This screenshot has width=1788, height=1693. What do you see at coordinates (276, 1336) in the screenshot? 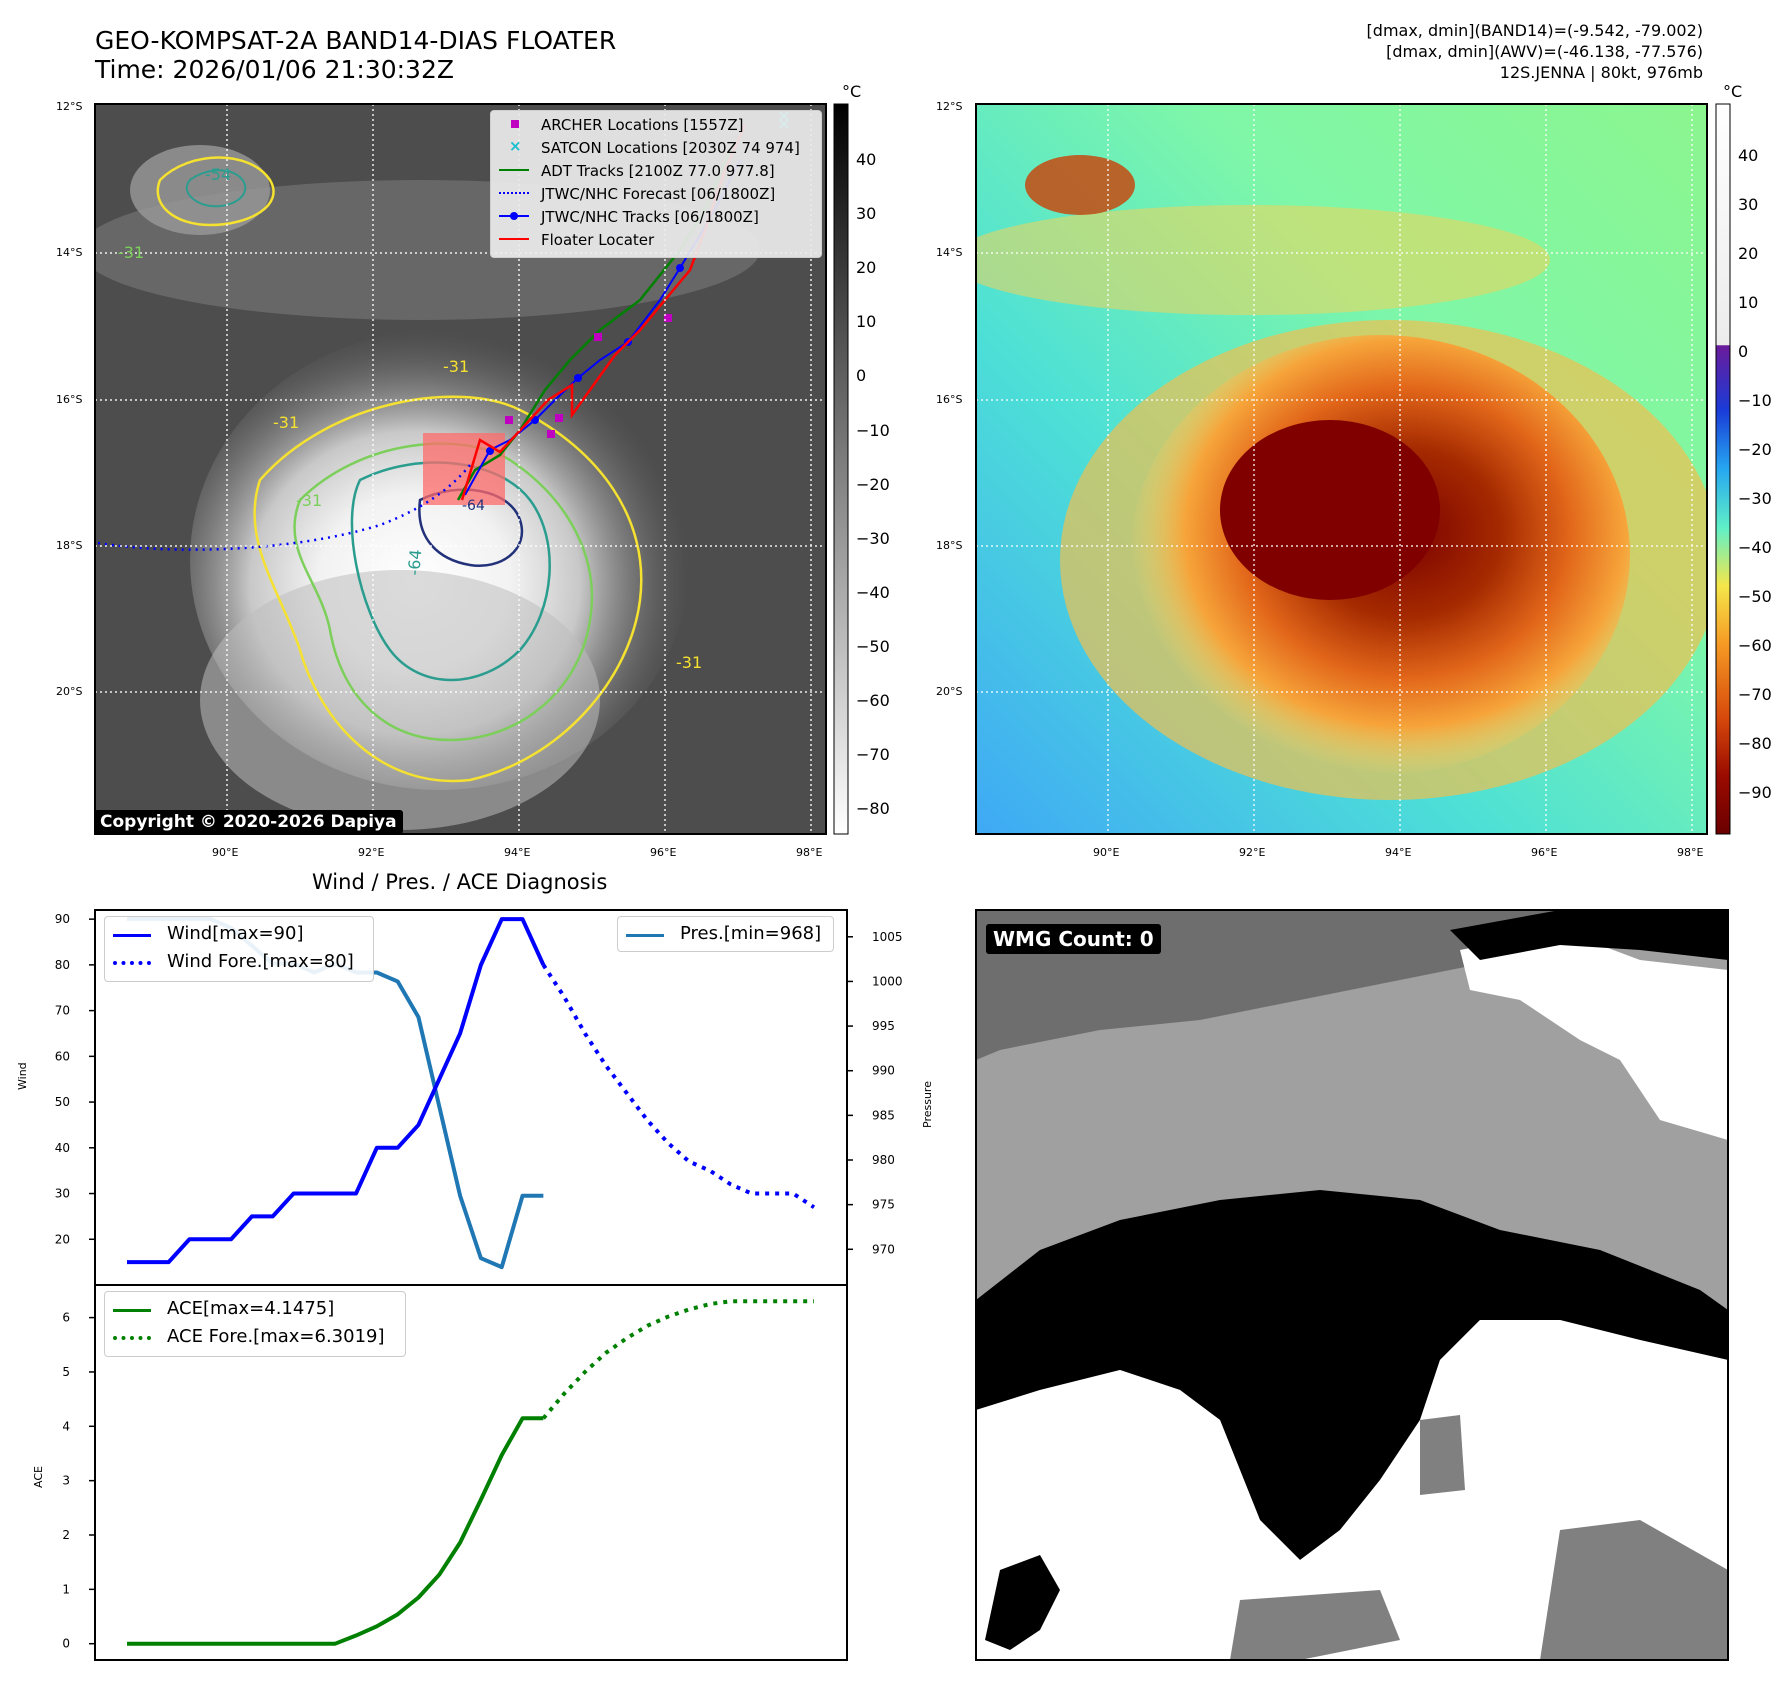
I see `ace-fore-legend-label: ACE Fore.[max=6.3019]` at bounding box center [276, 1336].